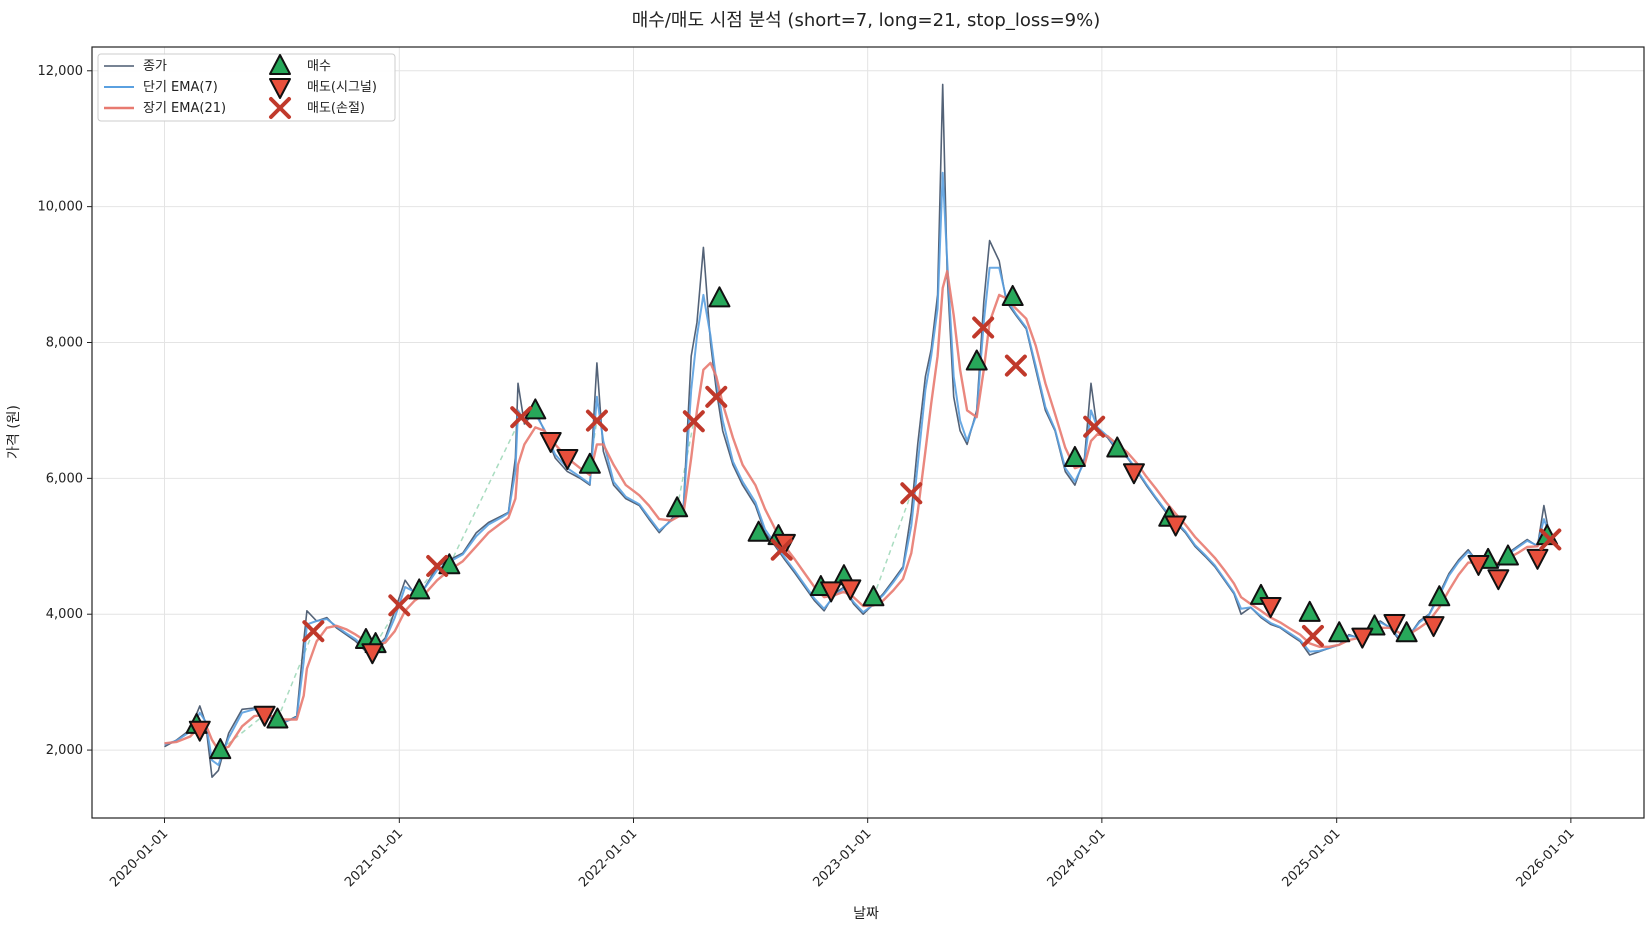  What do you see at coordinates (374, 858) in the screenshot?
I see `x-tick-label: 2021-01-01` at bounding box center [374, 858].